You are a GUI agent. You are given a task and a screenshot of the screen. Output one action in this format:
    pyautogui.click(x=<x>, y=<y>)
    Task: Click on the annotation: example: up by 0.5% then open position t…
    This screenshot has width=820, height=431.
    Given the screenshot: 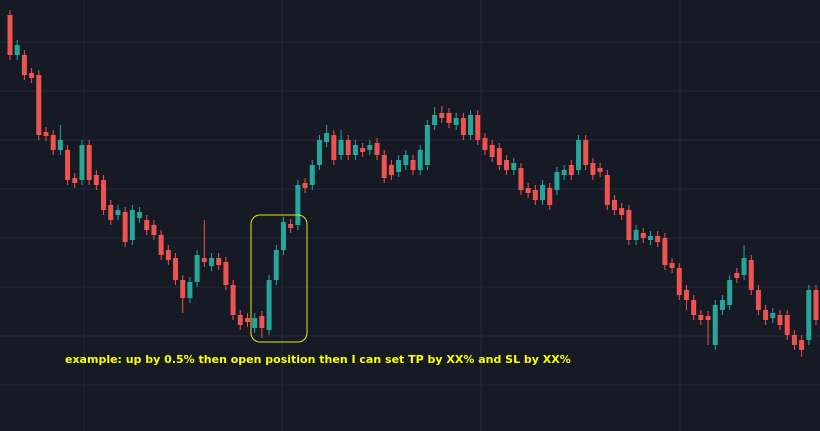 What is the action you would take?
    pyautogui.click(x=318, y=359)
    